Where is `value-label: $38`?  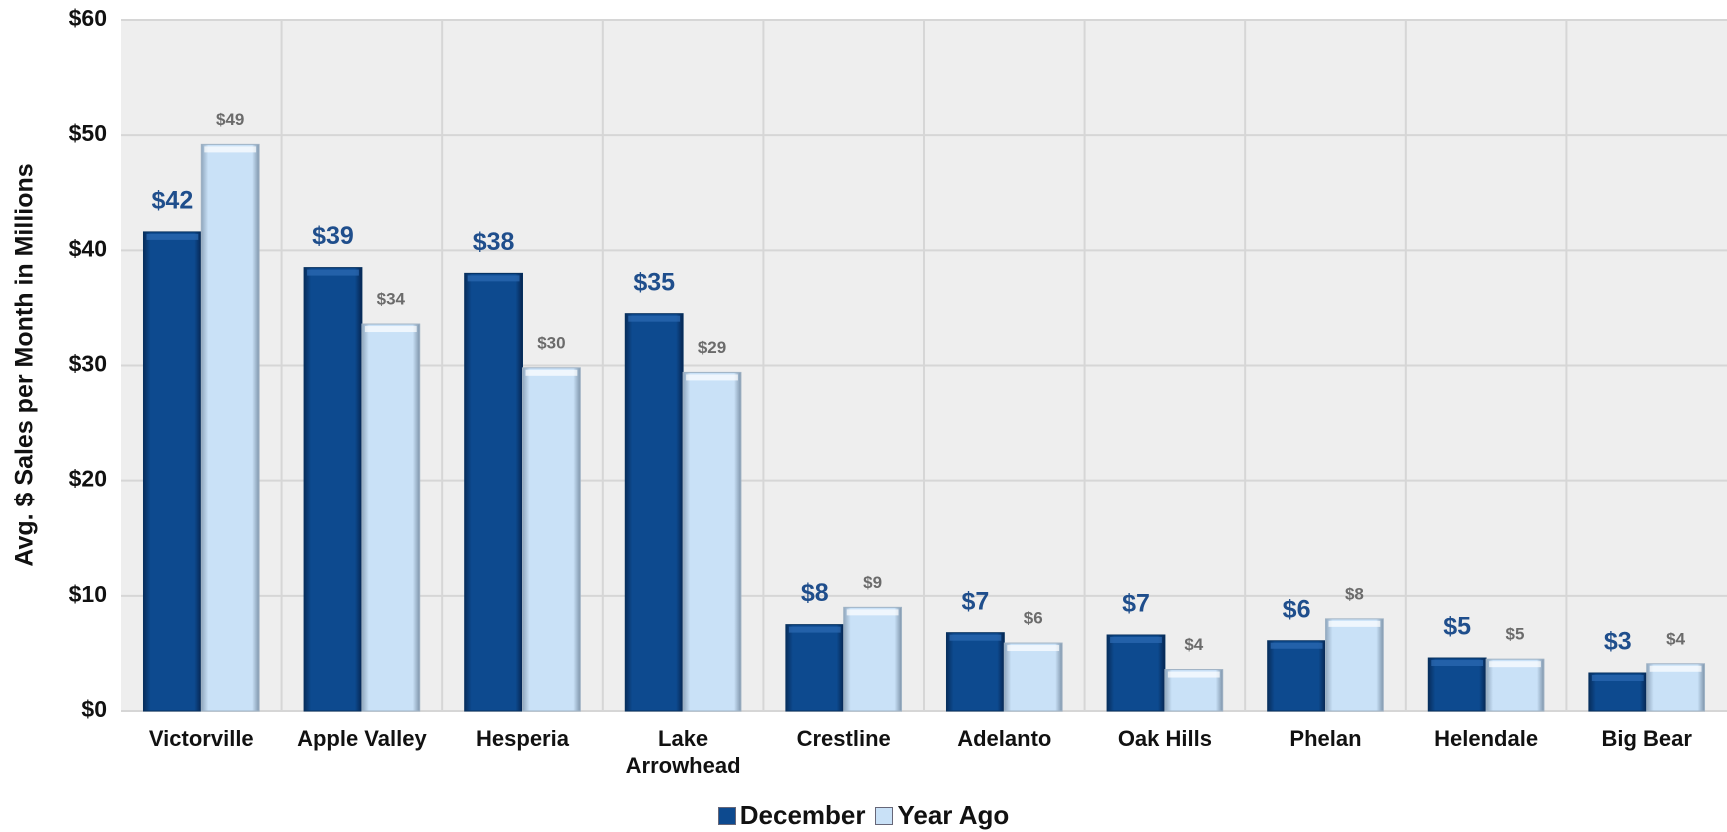 value-label: $38 is located at coordinates (494, 242).